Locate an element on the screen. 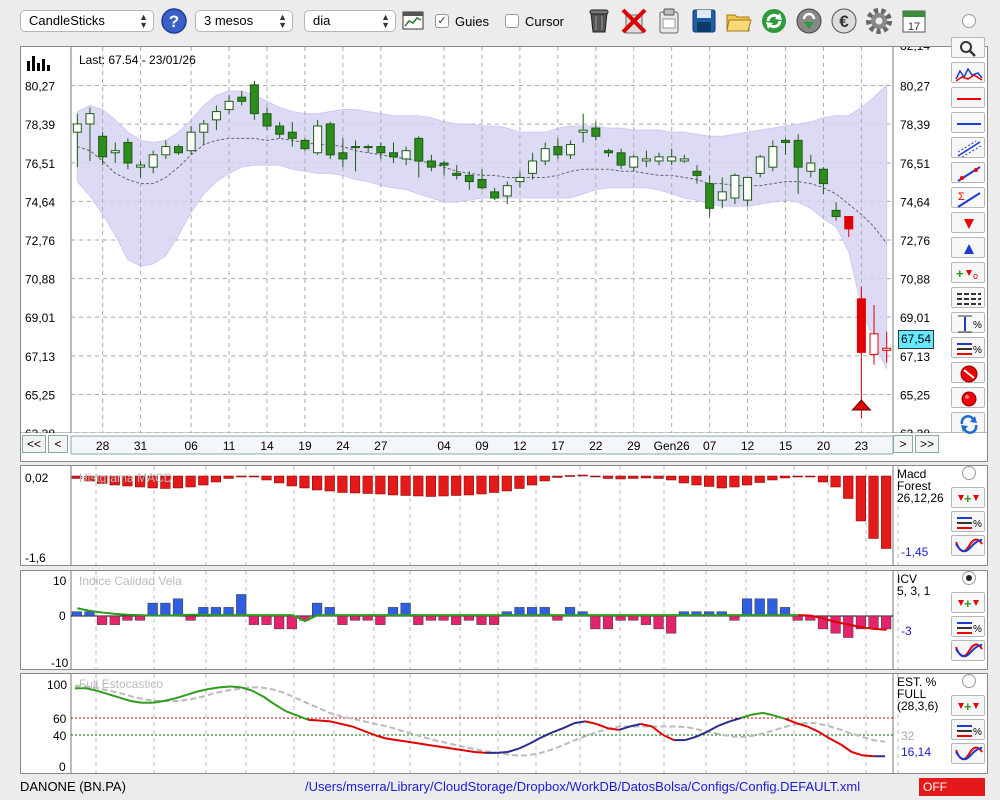 This screenshot has width=1000, height=800. nav-prev-button: < is located at coordinates (58, 444).